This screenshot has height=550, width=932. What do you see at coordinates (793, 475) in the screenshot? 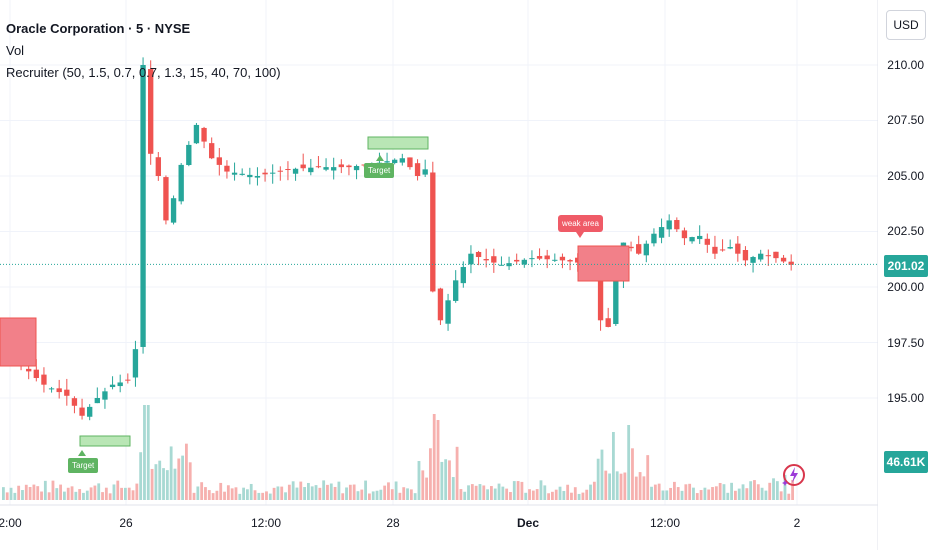
I see `lightning-sparkle-icon` at bounding box center [793, 475].